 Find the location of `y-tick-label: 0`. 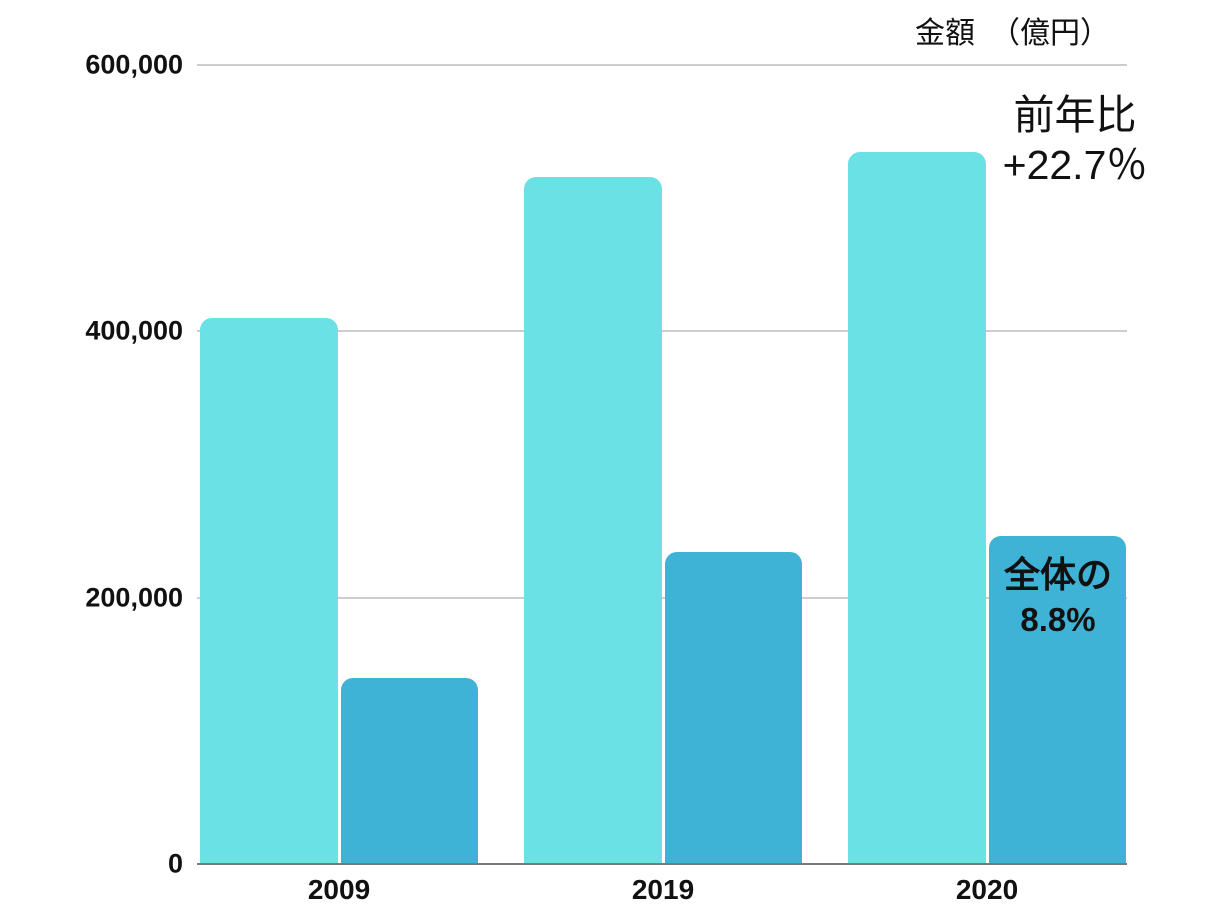

y-tick-label: 0 is located at coordinates (175, 863).